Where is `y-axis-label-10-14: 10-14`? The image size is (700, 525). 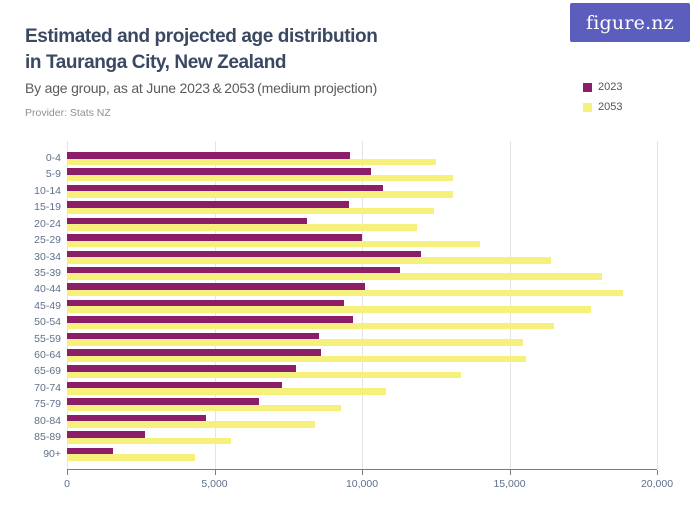 y-axis-label-10-14: 10-14 is located at coordinates (47, 190).